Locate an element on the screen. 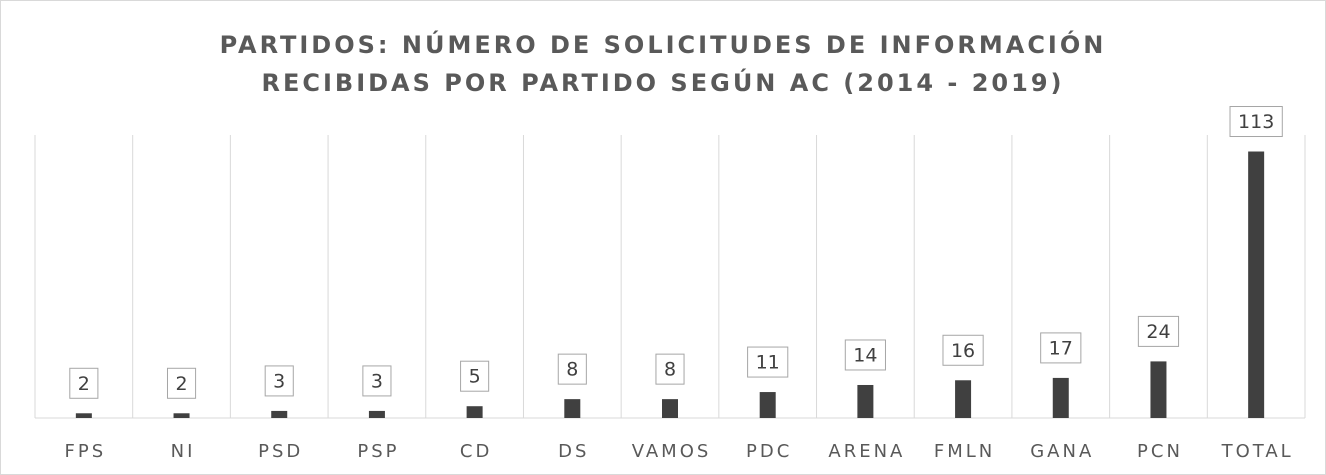 The width and height of the screenshot is (1326, 475). data-label: 14 is located at coordinates (865, 355).